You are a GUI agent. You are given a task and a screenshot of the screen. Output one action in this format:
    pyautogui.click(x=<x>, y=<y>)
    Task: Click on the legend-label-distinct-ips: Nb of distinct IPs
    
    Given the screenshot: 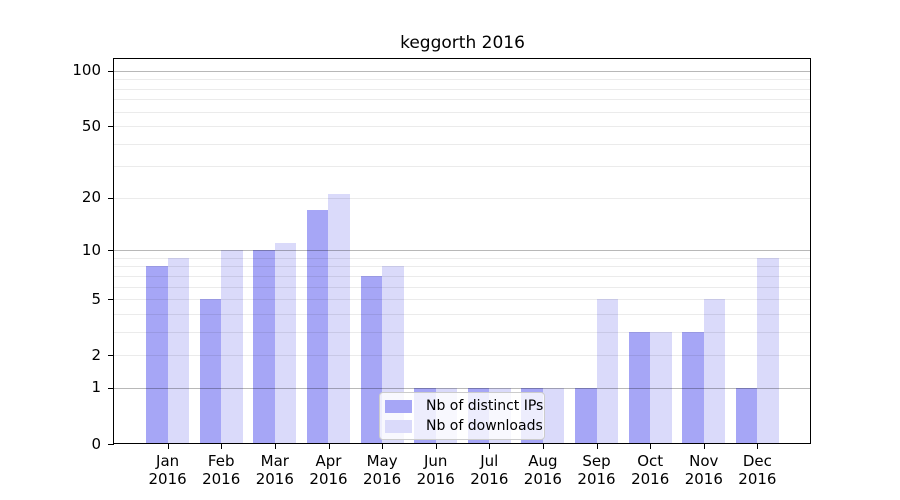 What is the action you would take?
    pyautogui.click(x=485, y=406)
    